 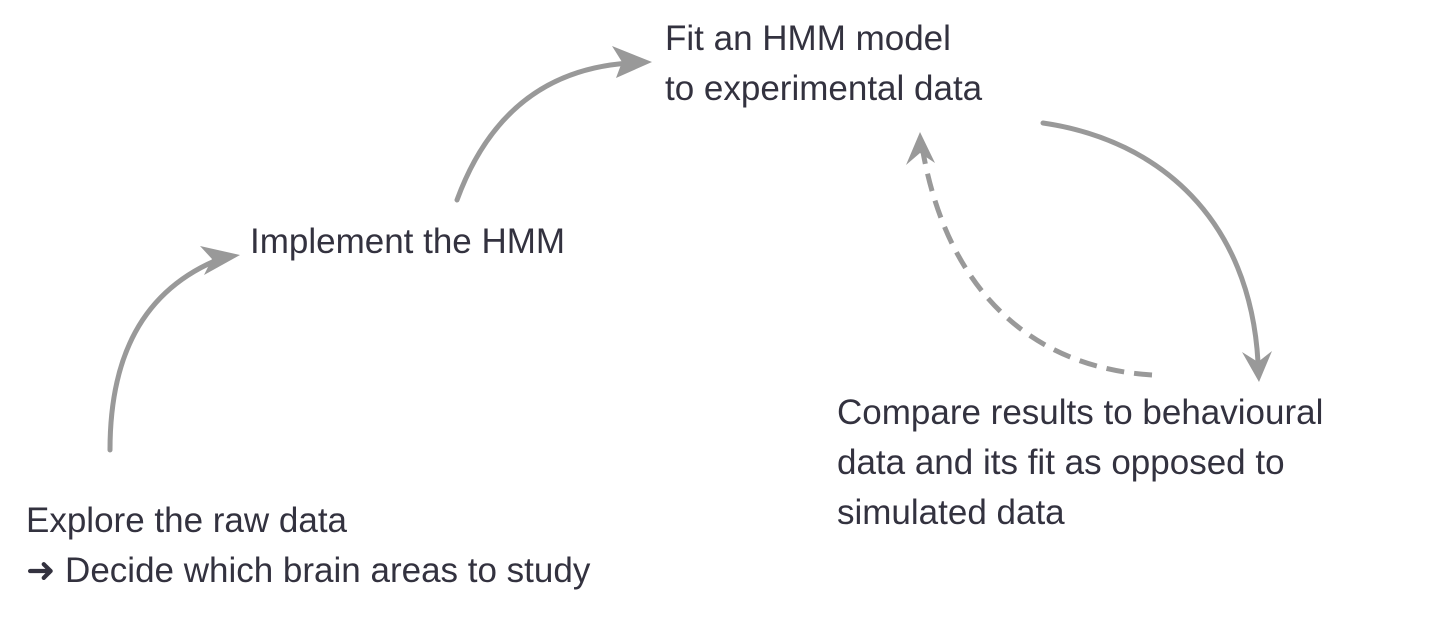 I want to click on arrow-explore-to-implement, so click(x=166, y=354).